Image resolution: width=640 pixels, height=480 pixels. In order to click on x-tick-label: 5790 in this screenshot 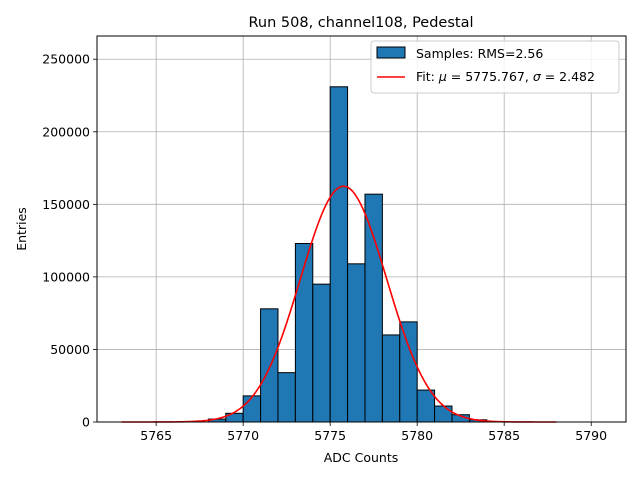, I will do `click(591, 435)`.